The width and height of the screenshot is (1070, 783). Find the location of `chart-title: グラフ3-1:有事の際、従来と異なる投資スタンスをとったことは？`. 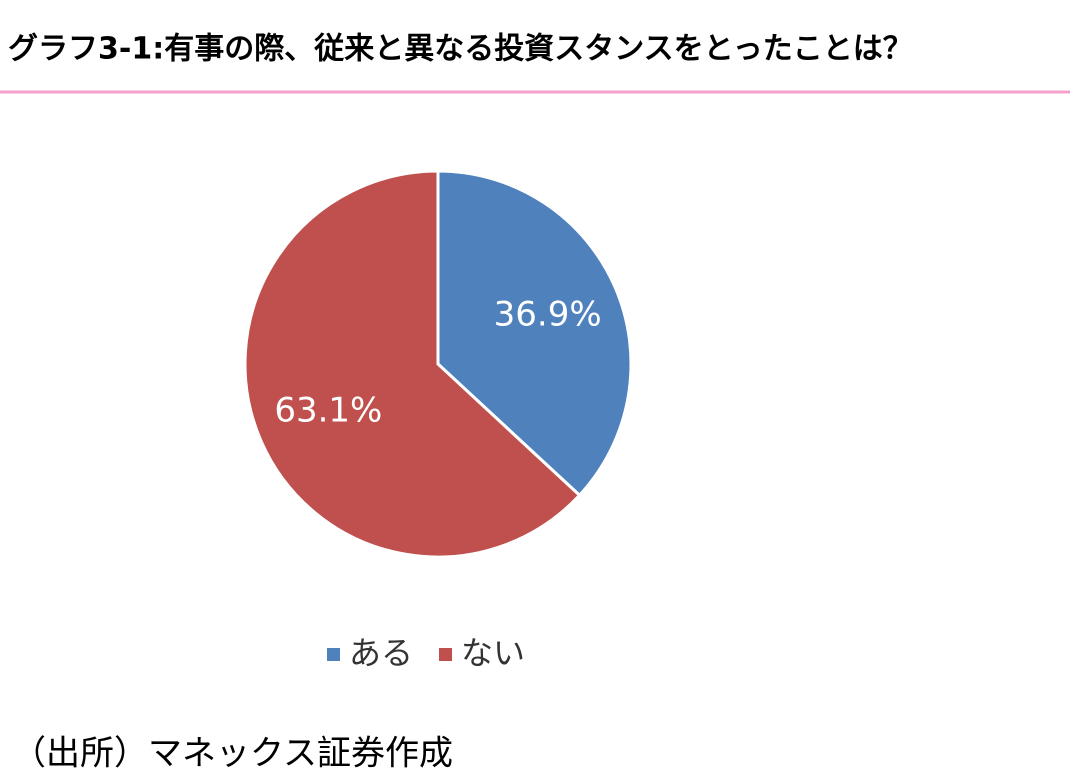

chart-title: グラフ3-1:有事の際、従来と異なる投資スタンスをとったことは？ is located at coordinates (460, 49).